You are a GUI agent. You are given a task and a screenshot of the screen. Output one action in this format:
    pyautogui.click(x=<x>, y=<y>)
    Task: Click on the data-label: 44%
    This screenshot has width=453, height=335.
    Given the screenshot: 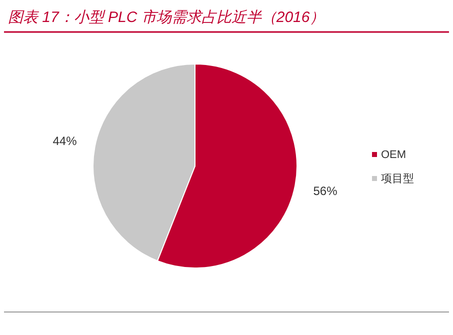 What is the action you would take?
    pyautogui.click(x=65, y=141)
    